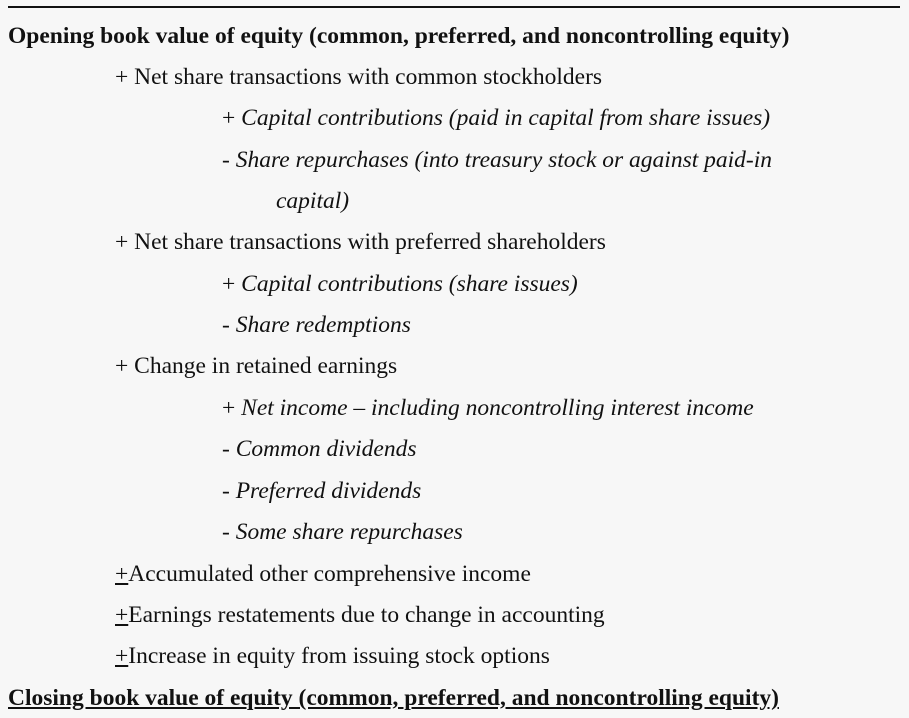  I want to click on item-text: Preferred dividends, so click(328, 491).